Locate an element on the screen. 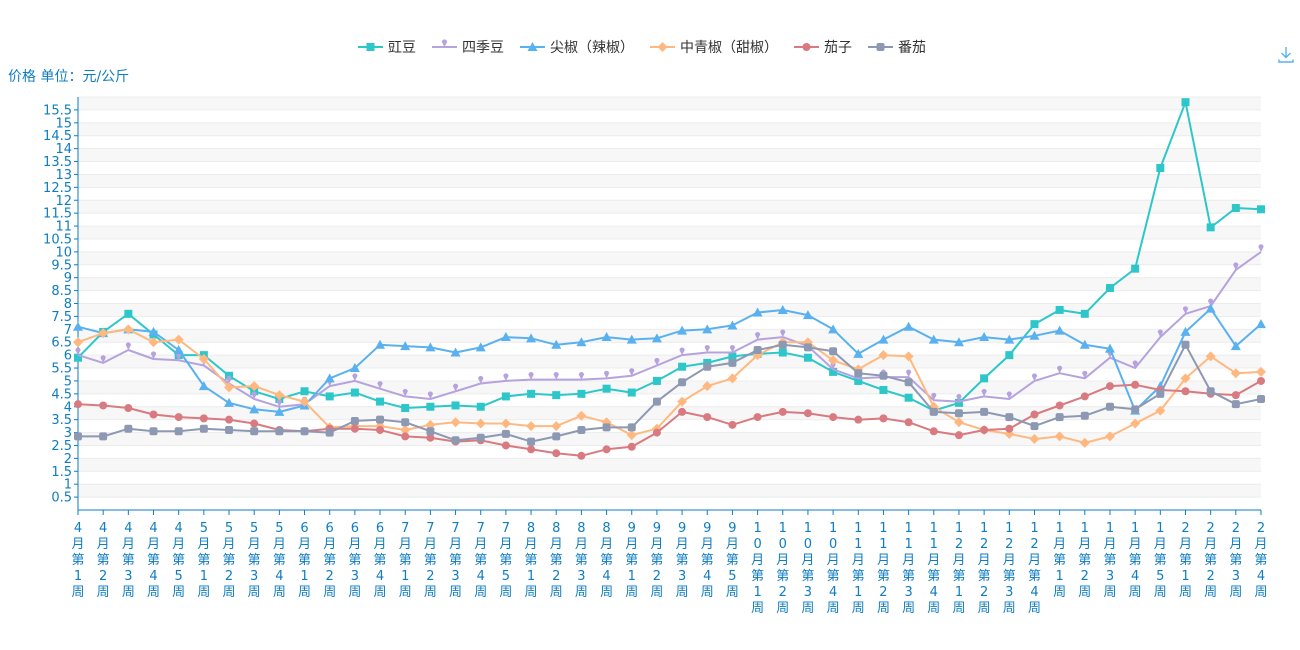 The height and width of the screenshot is (650, 1300). x-tick-label: 1 2 月第 3 周 is located at coordinates (1009, 568).